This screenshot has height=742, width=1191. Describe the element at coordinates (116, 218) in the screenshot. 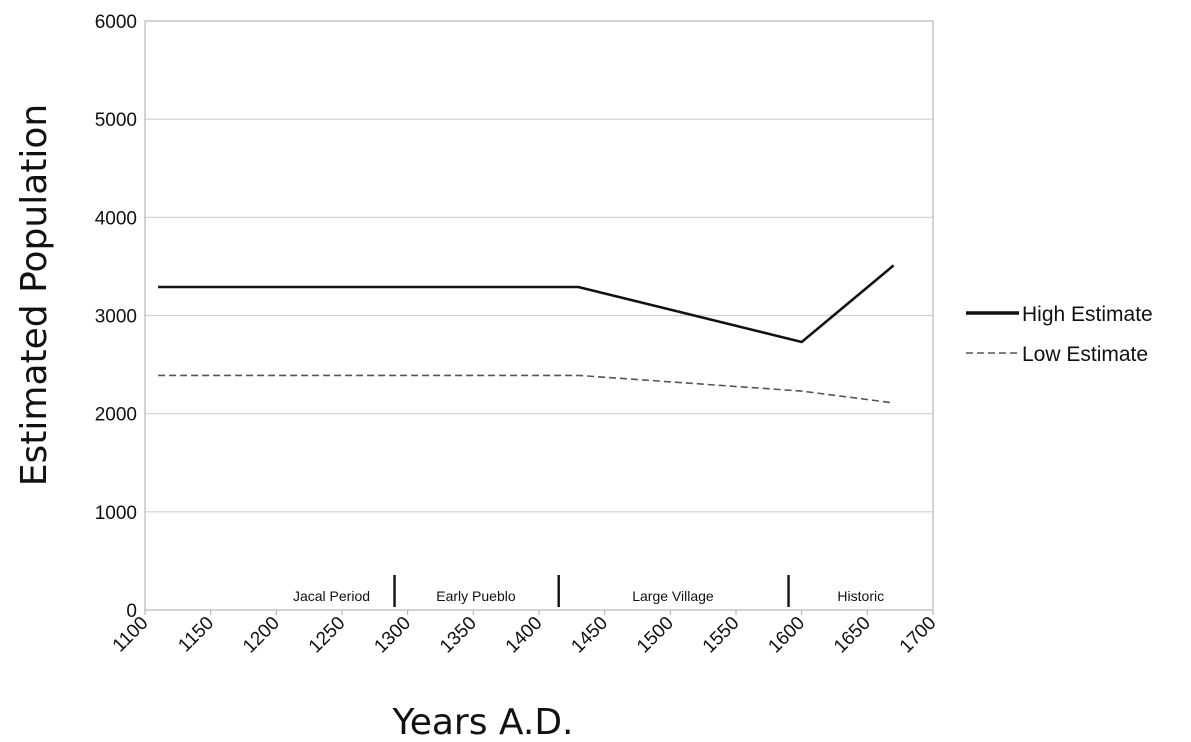

I see `y-tick-label: 4000` at that location.